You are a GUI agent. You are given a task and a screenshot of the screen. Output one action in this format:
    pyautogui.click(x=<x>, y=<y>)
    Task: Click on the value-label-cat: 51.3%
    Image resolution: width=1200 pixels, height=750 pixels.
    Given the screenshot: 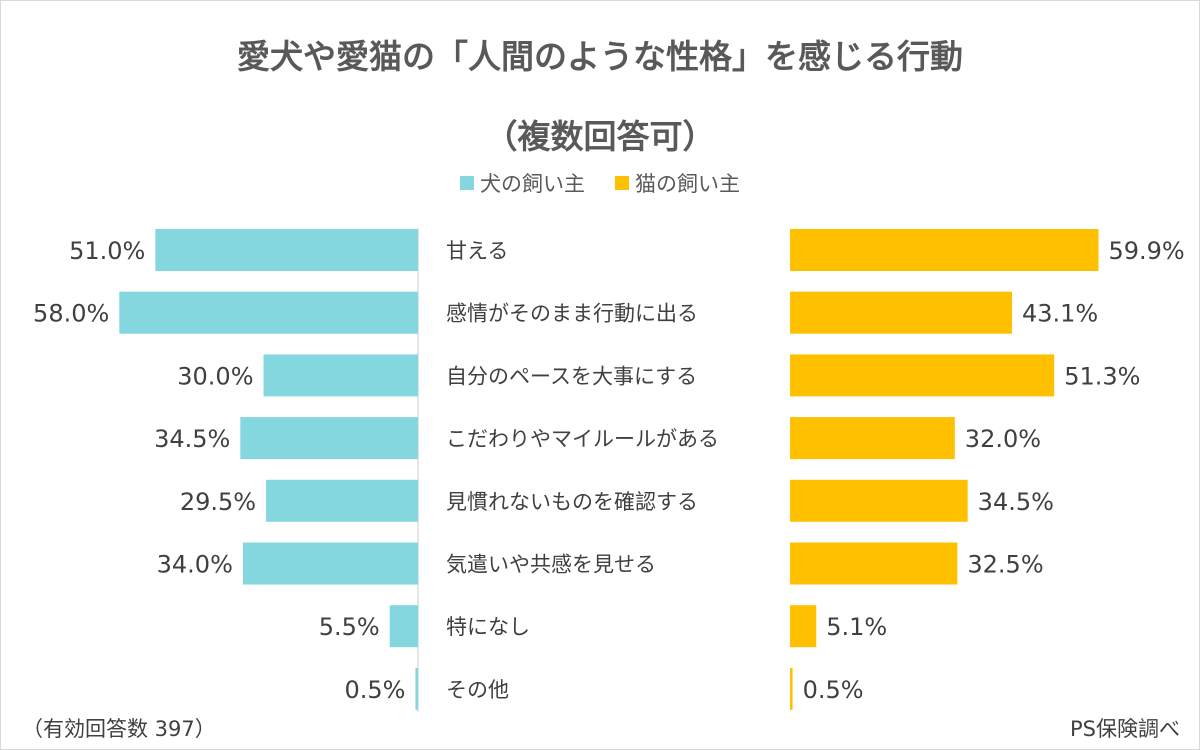 What is the action you would take?
    pyautogui.click(x=1102, y=376)
    